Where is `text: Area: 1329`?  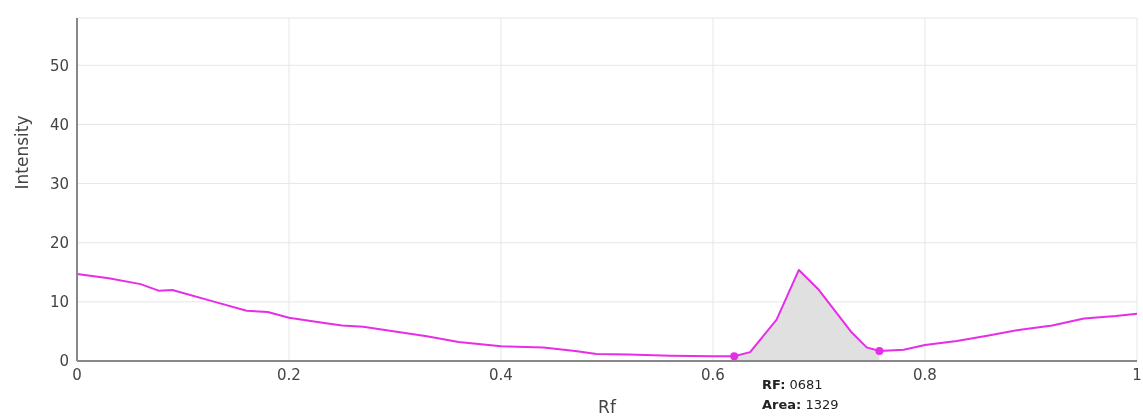
text: Area: 1329 is located at coordinates (800, 405).